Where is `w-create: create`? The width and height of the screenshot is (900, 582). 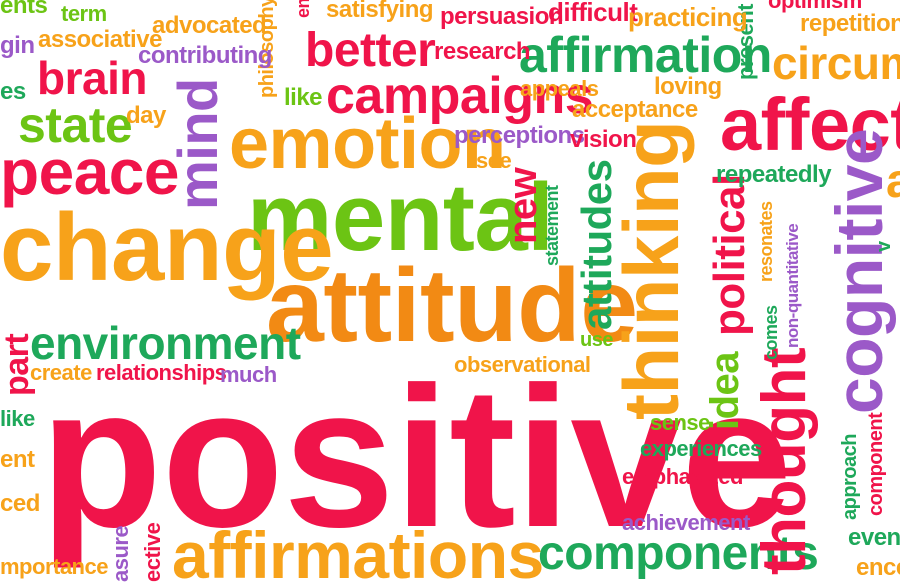
w-create: create is located at coordinates (61, 372).